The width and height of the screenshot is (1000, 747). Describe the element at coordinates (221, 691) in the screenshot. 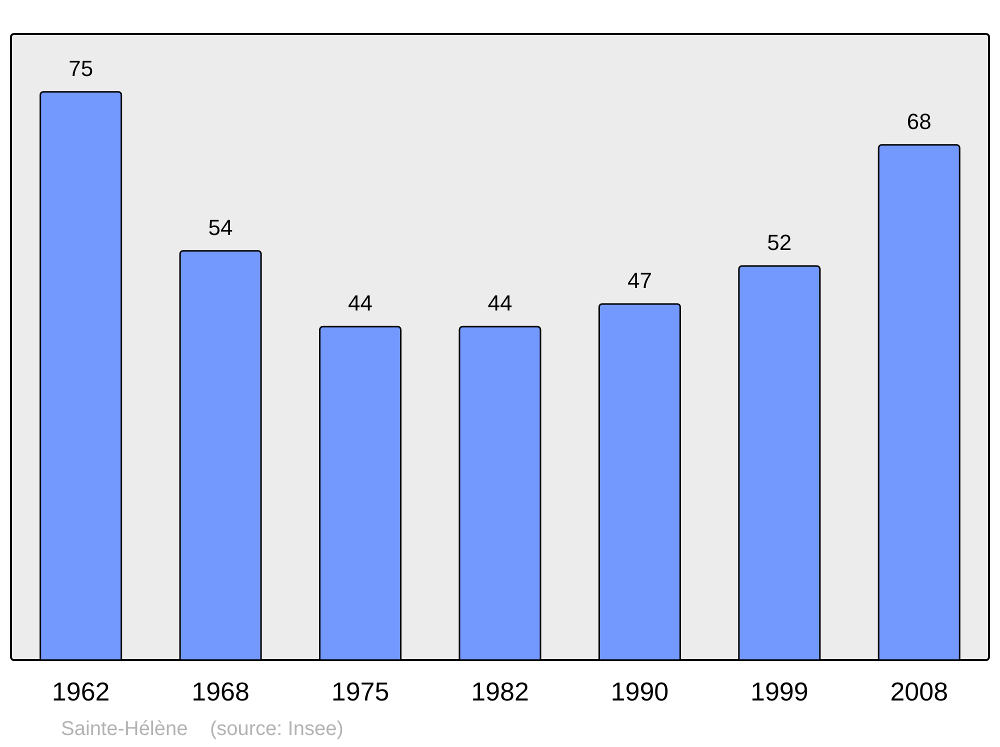

I see `x-tick-label: 1968` at that location.